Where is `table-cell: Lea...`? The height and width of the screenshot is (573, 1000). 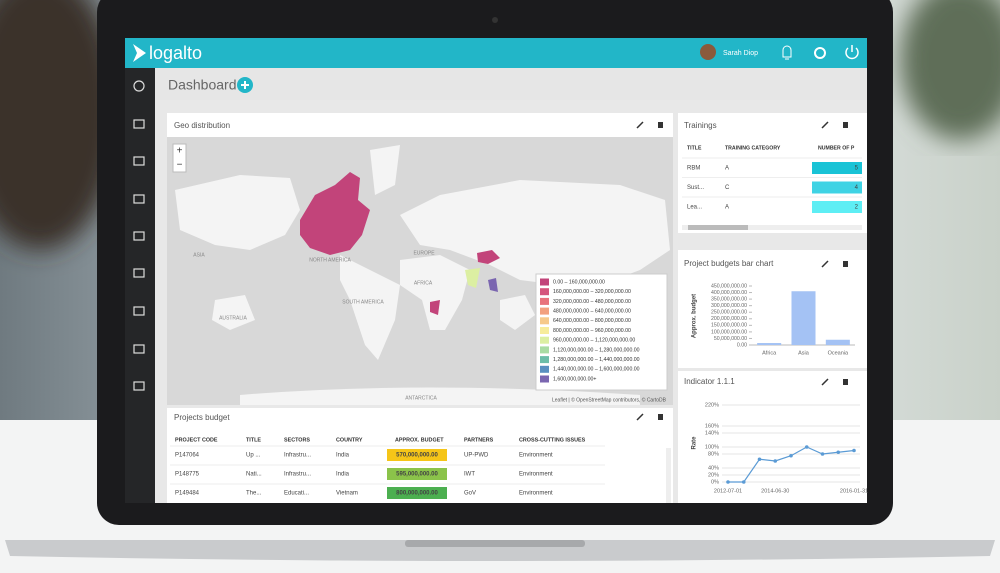 table-cell: Lea... is located at coordinates (694, 208).